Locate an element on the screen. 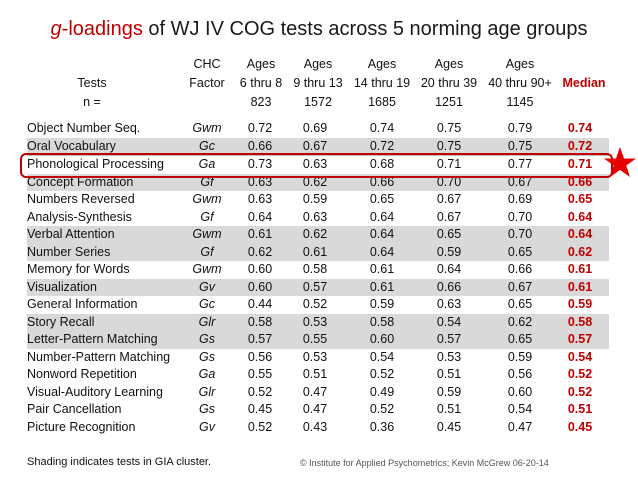 The width and height of the screenshot is (638, 478). median-cell: 0.62 is located at coordinates (580, 251).